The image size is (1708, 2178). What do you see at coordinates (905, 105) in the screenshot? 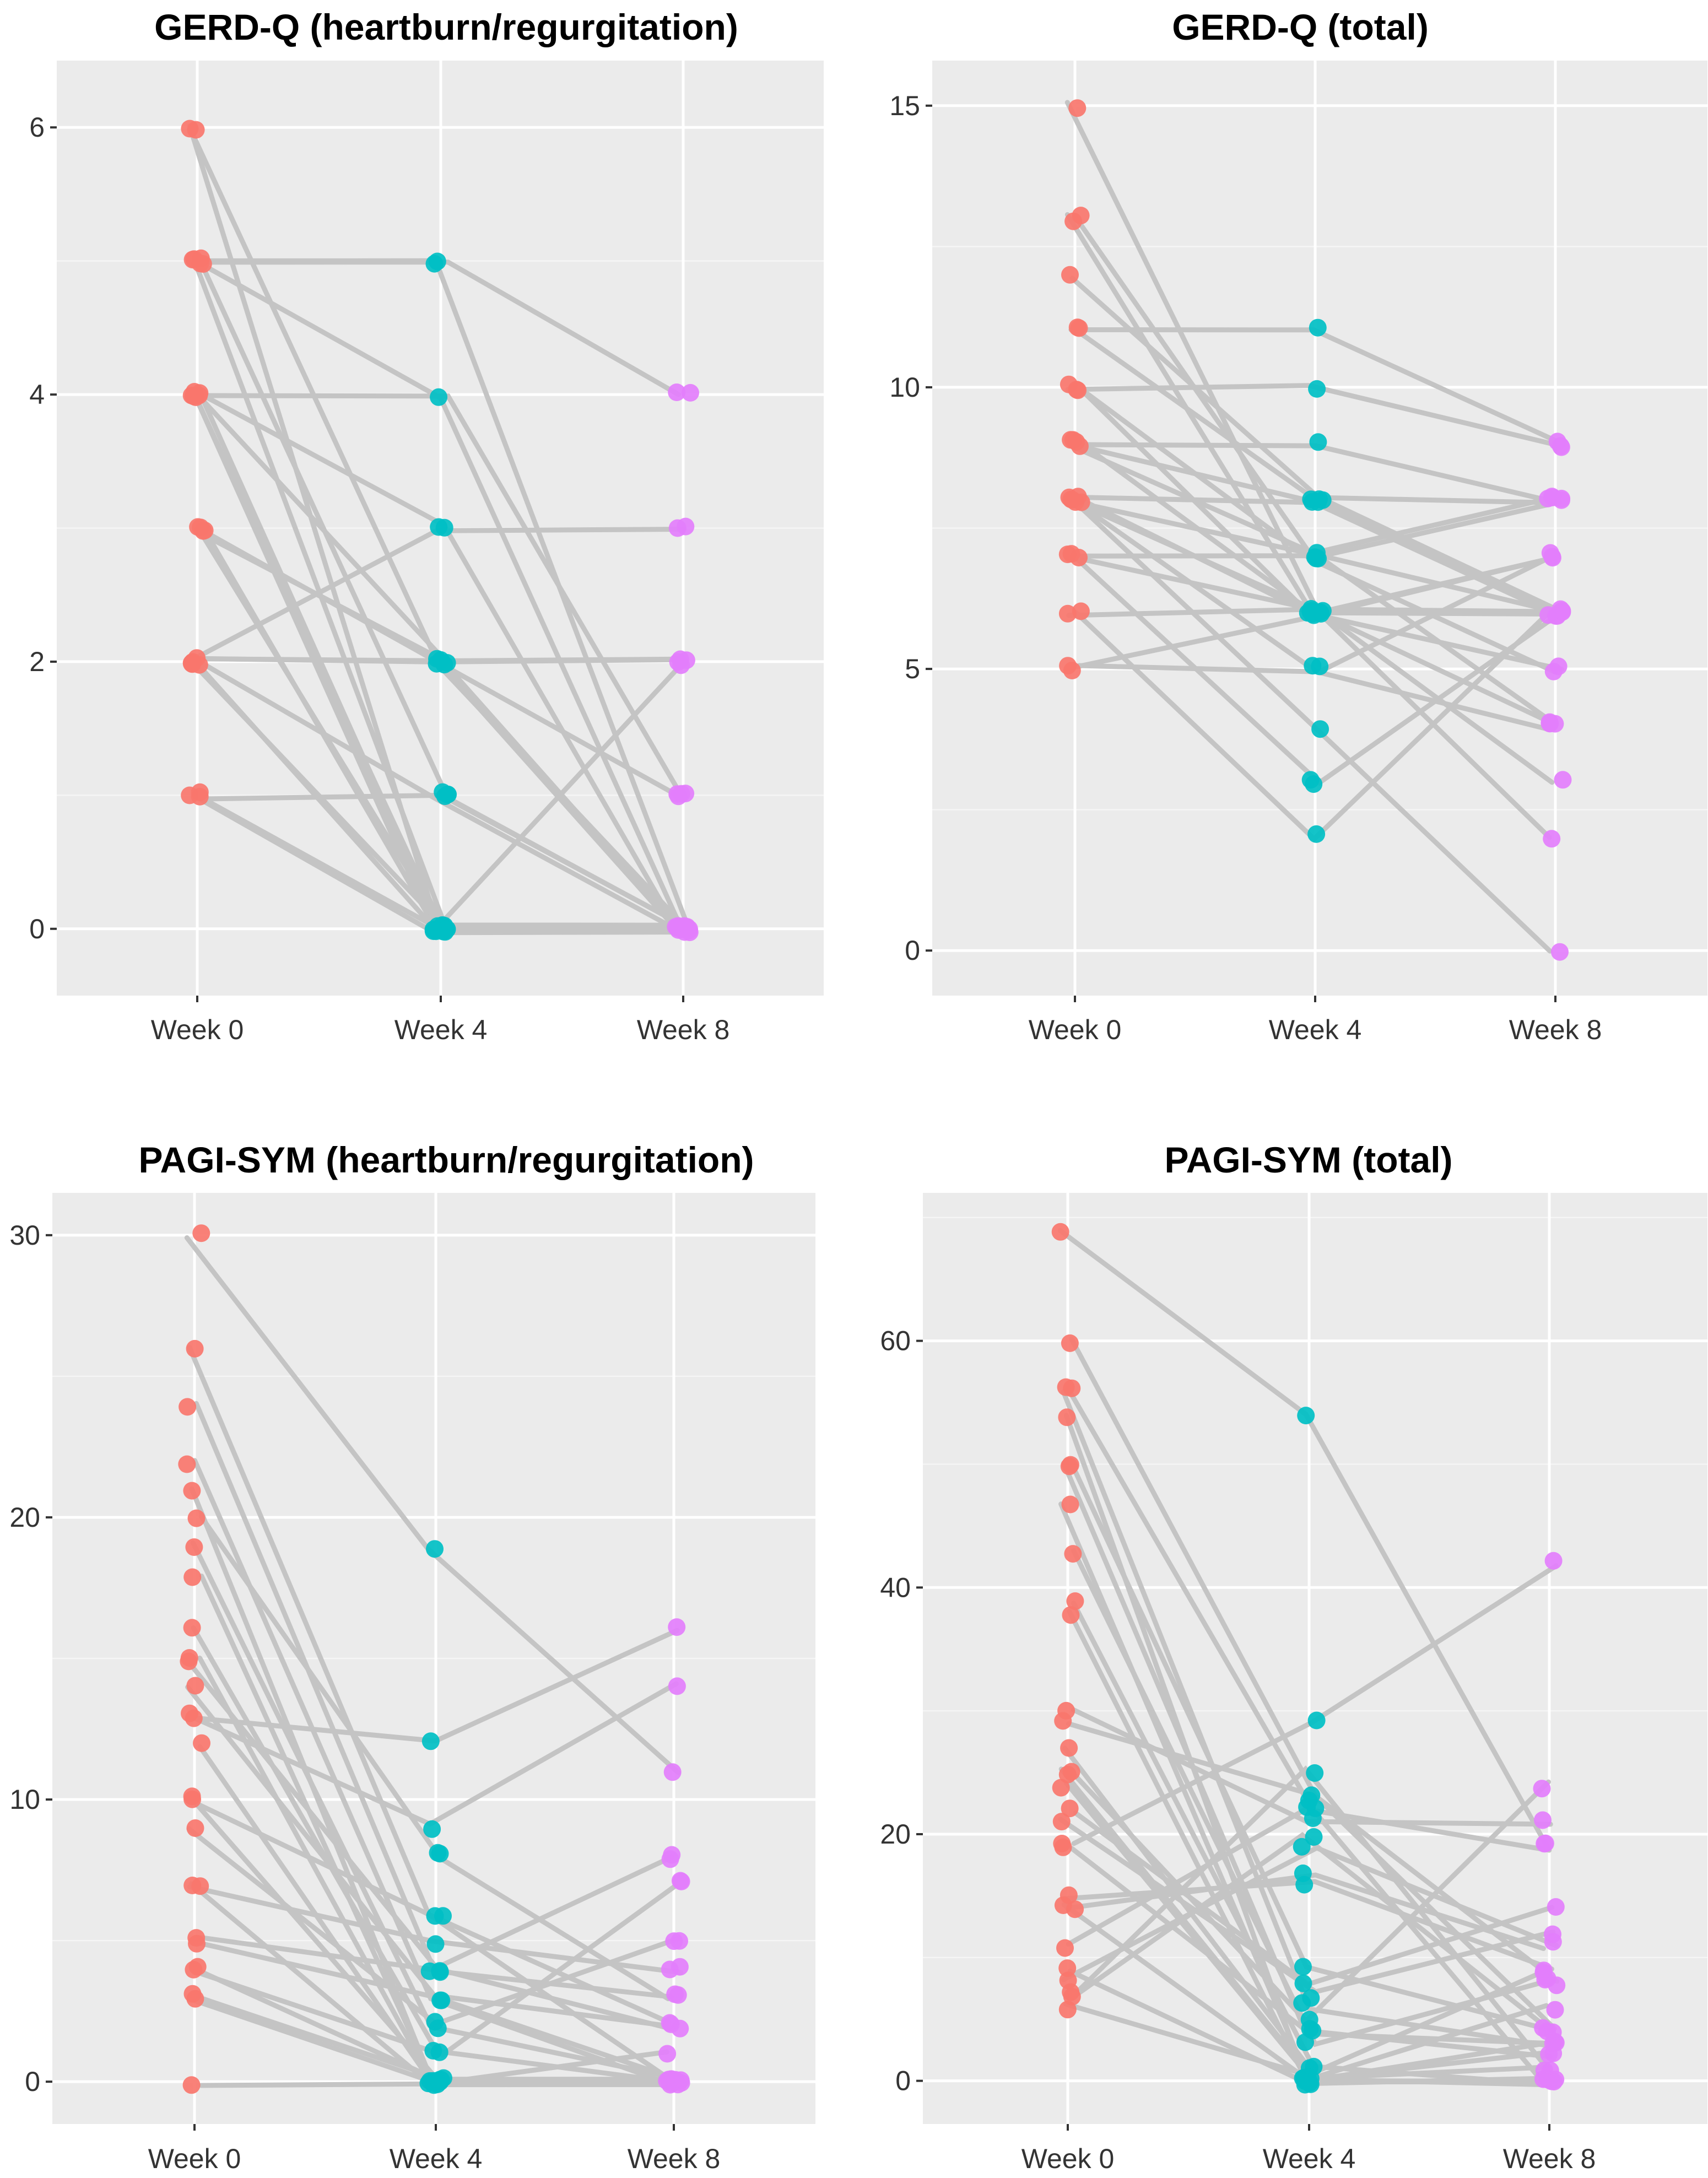
I see `y-tick-label: 15` at bounding box center [905, 105].